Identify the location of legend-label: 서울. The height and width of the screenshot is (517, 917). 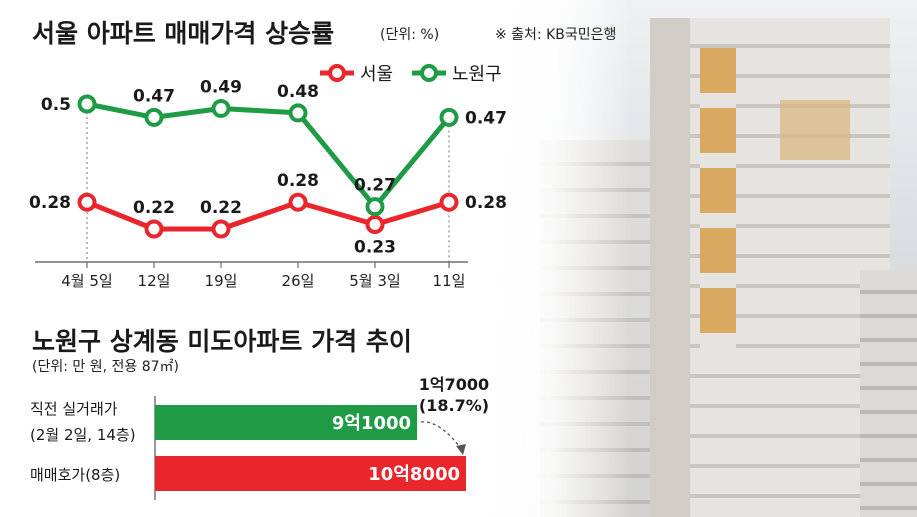
(376, 74).